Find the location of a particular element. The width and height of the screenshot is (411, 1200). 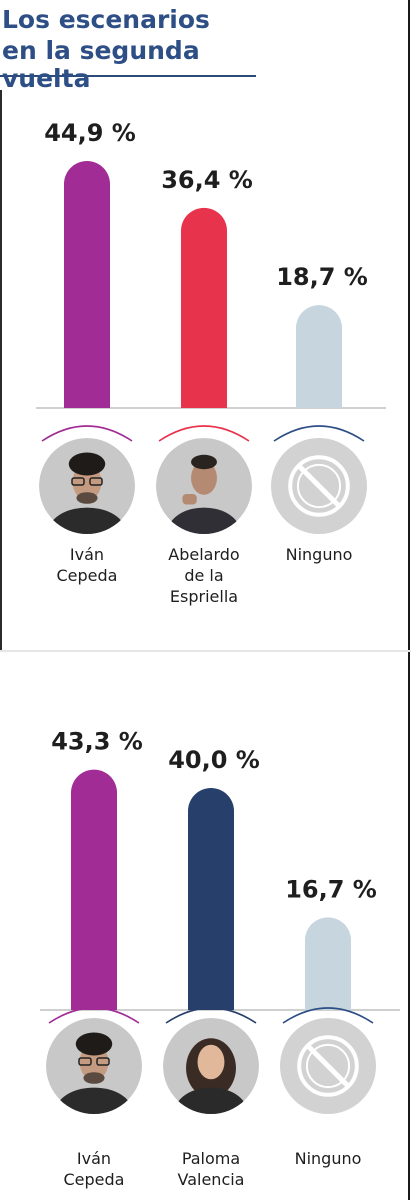

category-label: Abelardo de la Espriella is located at coordinates (203, 575).